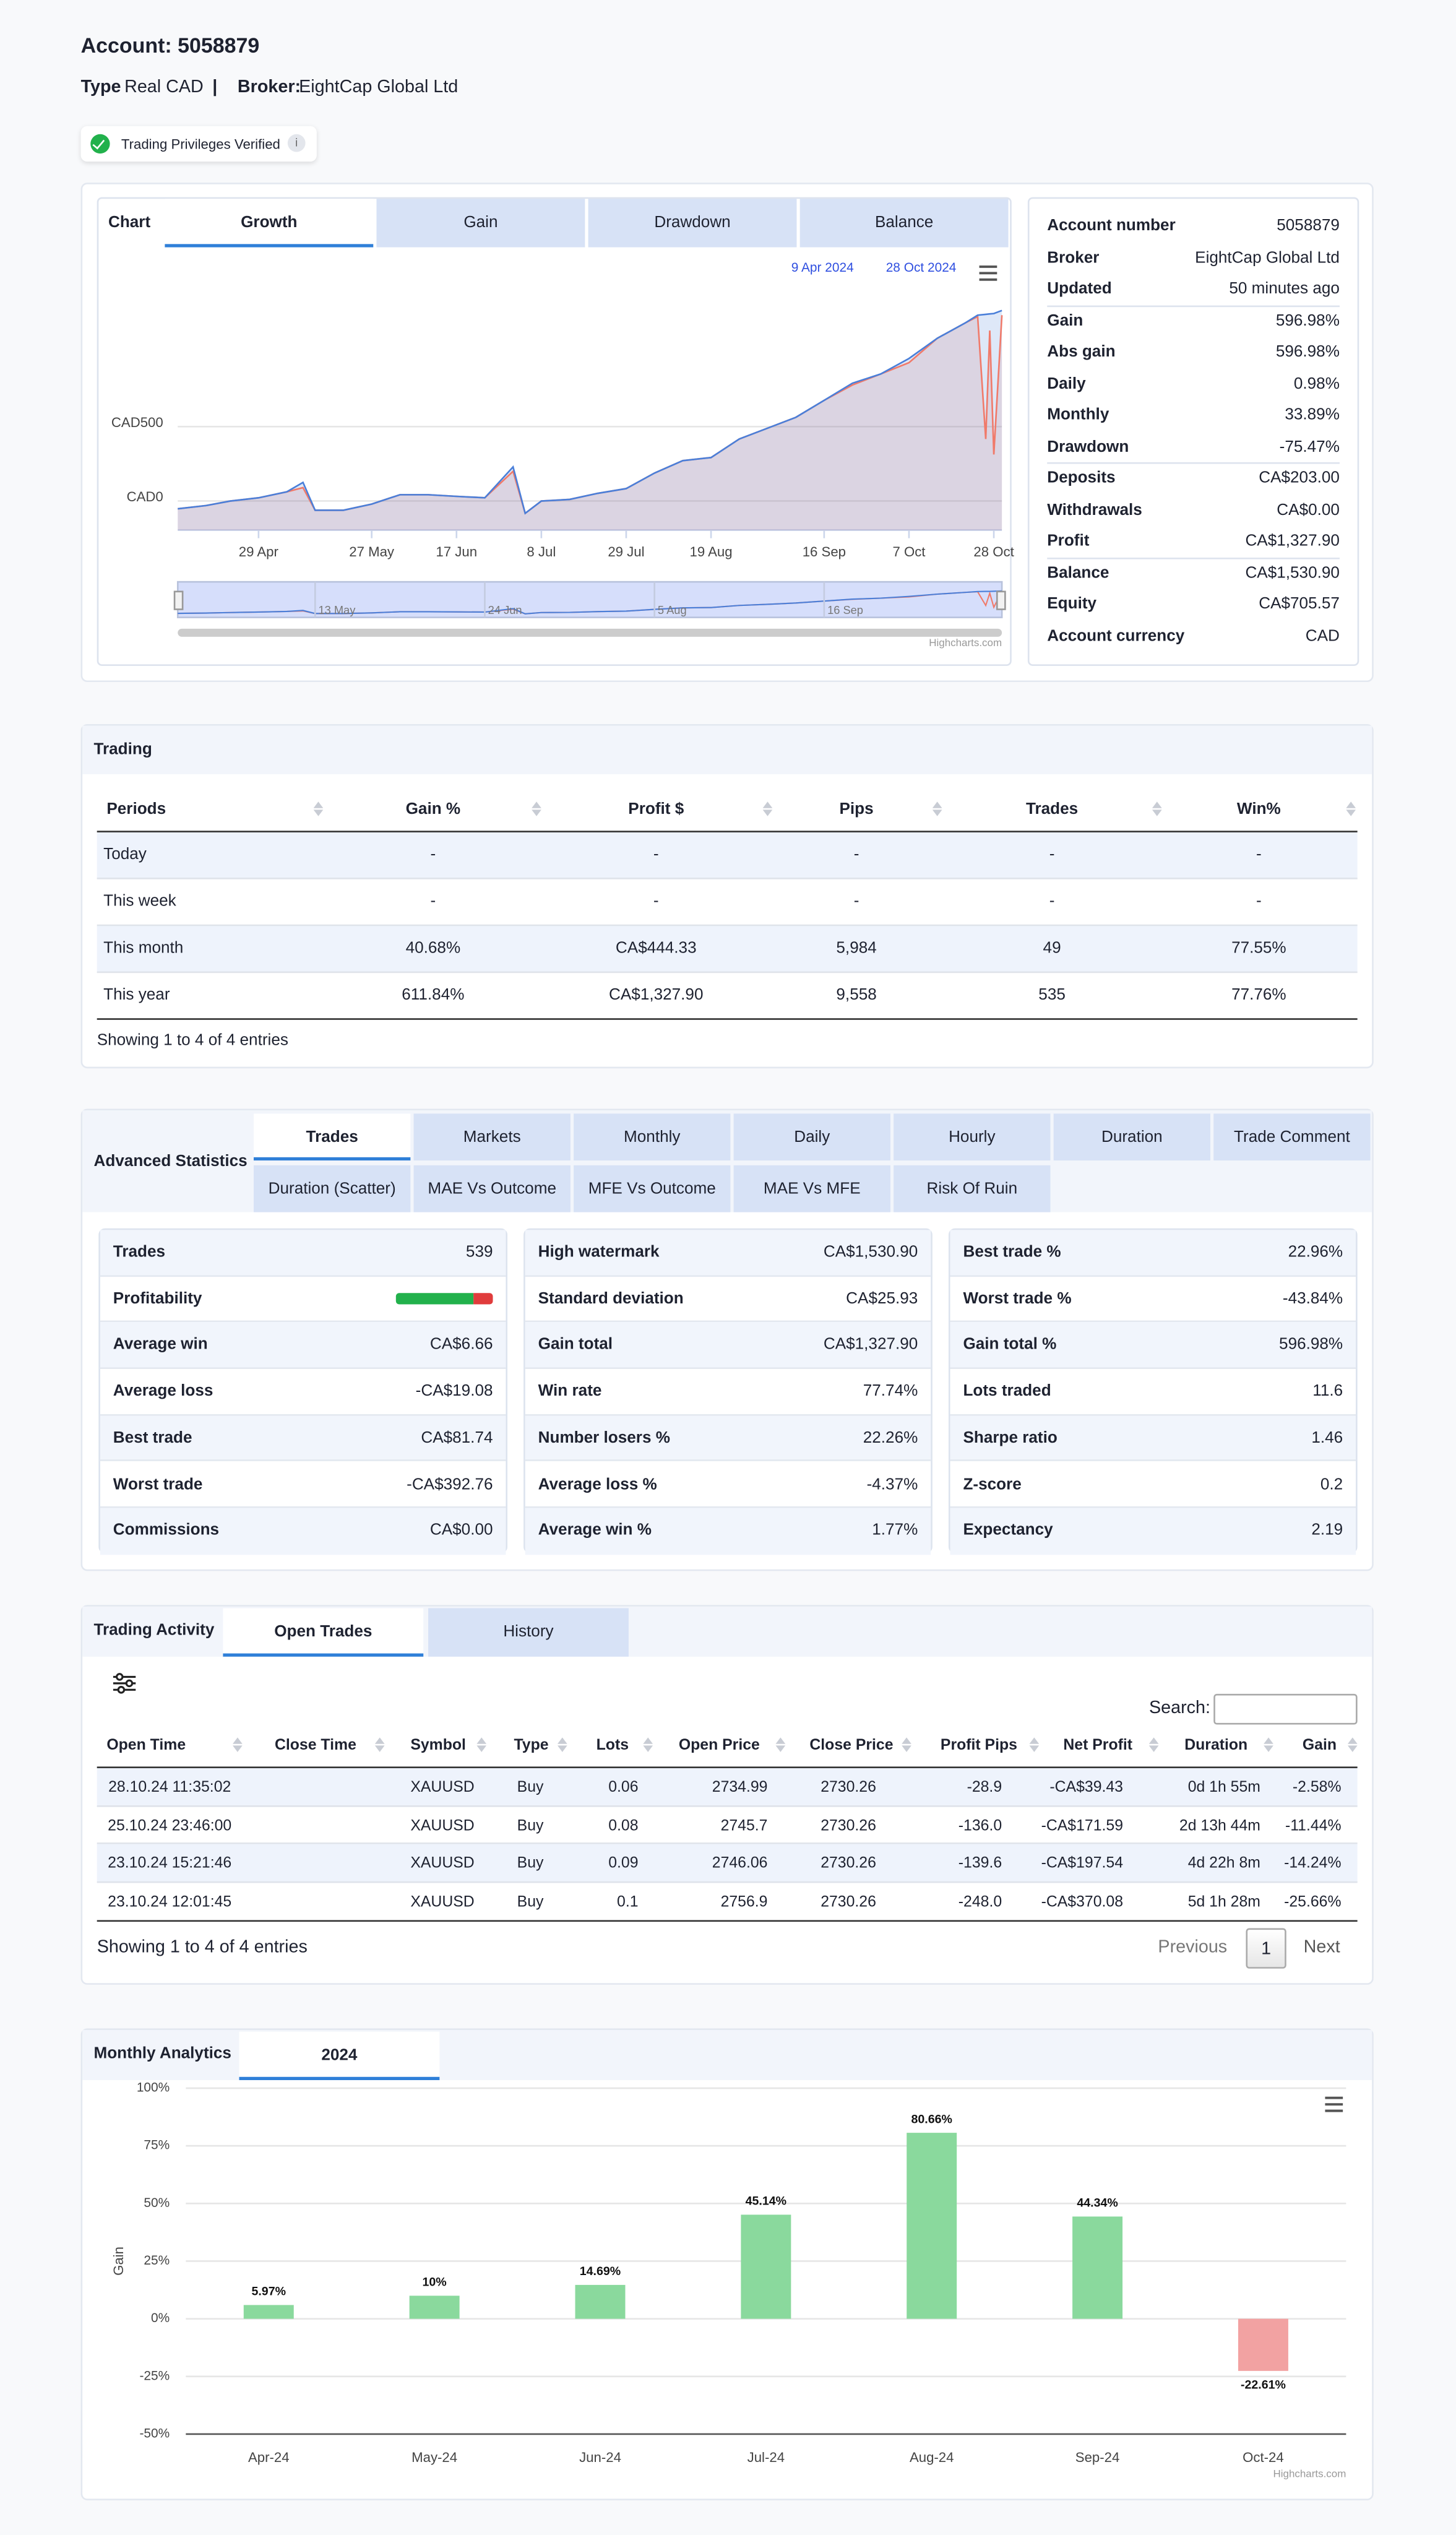 This screenshot has height=2535, width=1456. I want to click on info-value: 0.98%, so click(1316, 383).